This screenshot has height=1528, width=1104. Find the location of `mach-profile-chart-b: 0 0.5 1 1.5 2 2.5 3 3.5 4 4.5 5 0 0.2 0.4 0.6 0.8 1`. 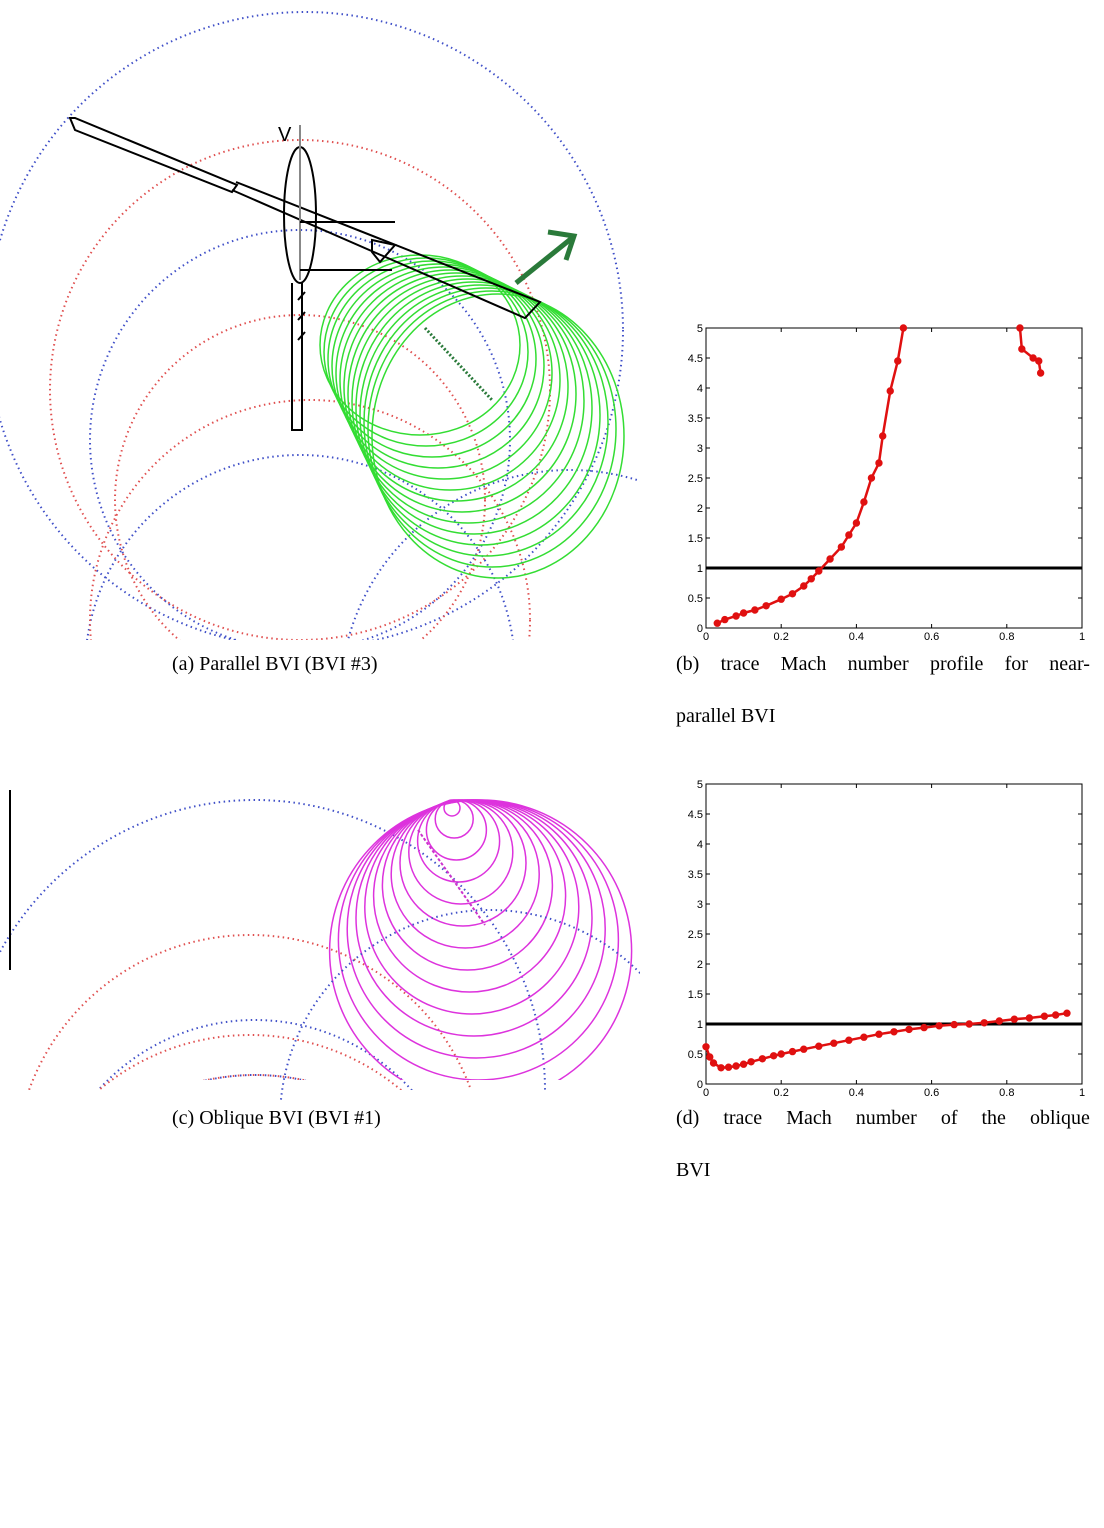

mach-profile-chart-b: 0 0.5 1 1.5 2 2.5 3 3.5 4 4.5 5 0 0.2 0.4 0.6 0.8 1 is located at coordinates (886, 483).